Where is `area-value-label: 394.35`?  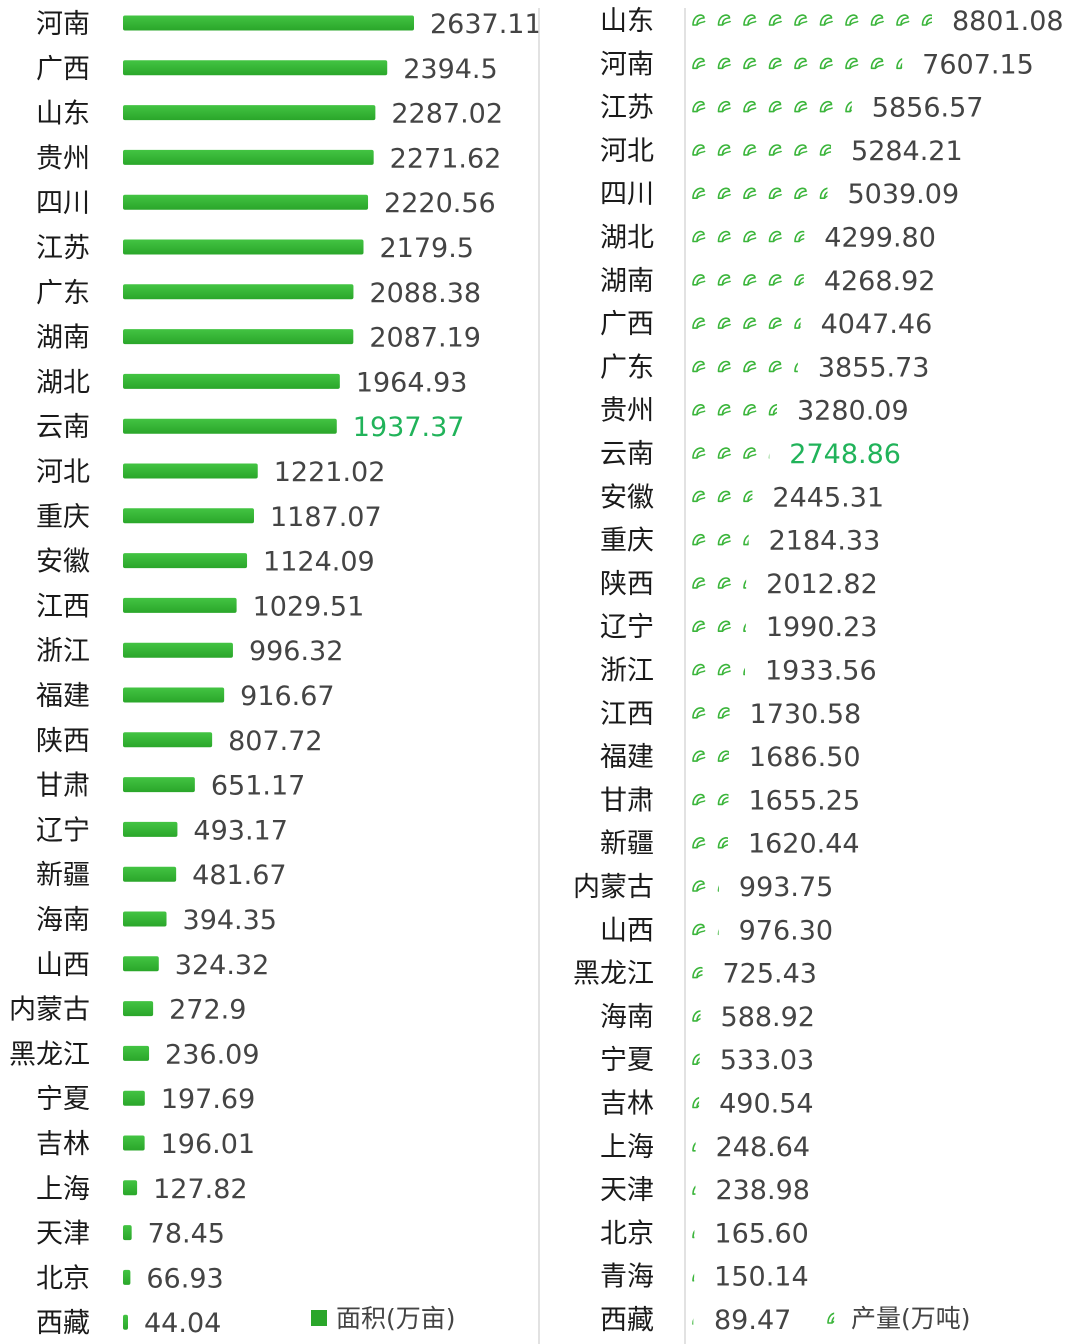 area-value-label: 394.35 is located at coordinates (230, 920).